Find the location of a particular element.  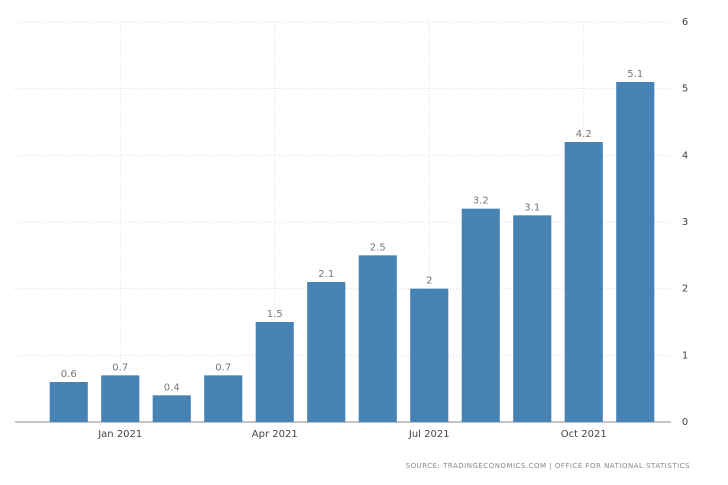

y-tick-label: 5 is located at coordinates (685, 89).